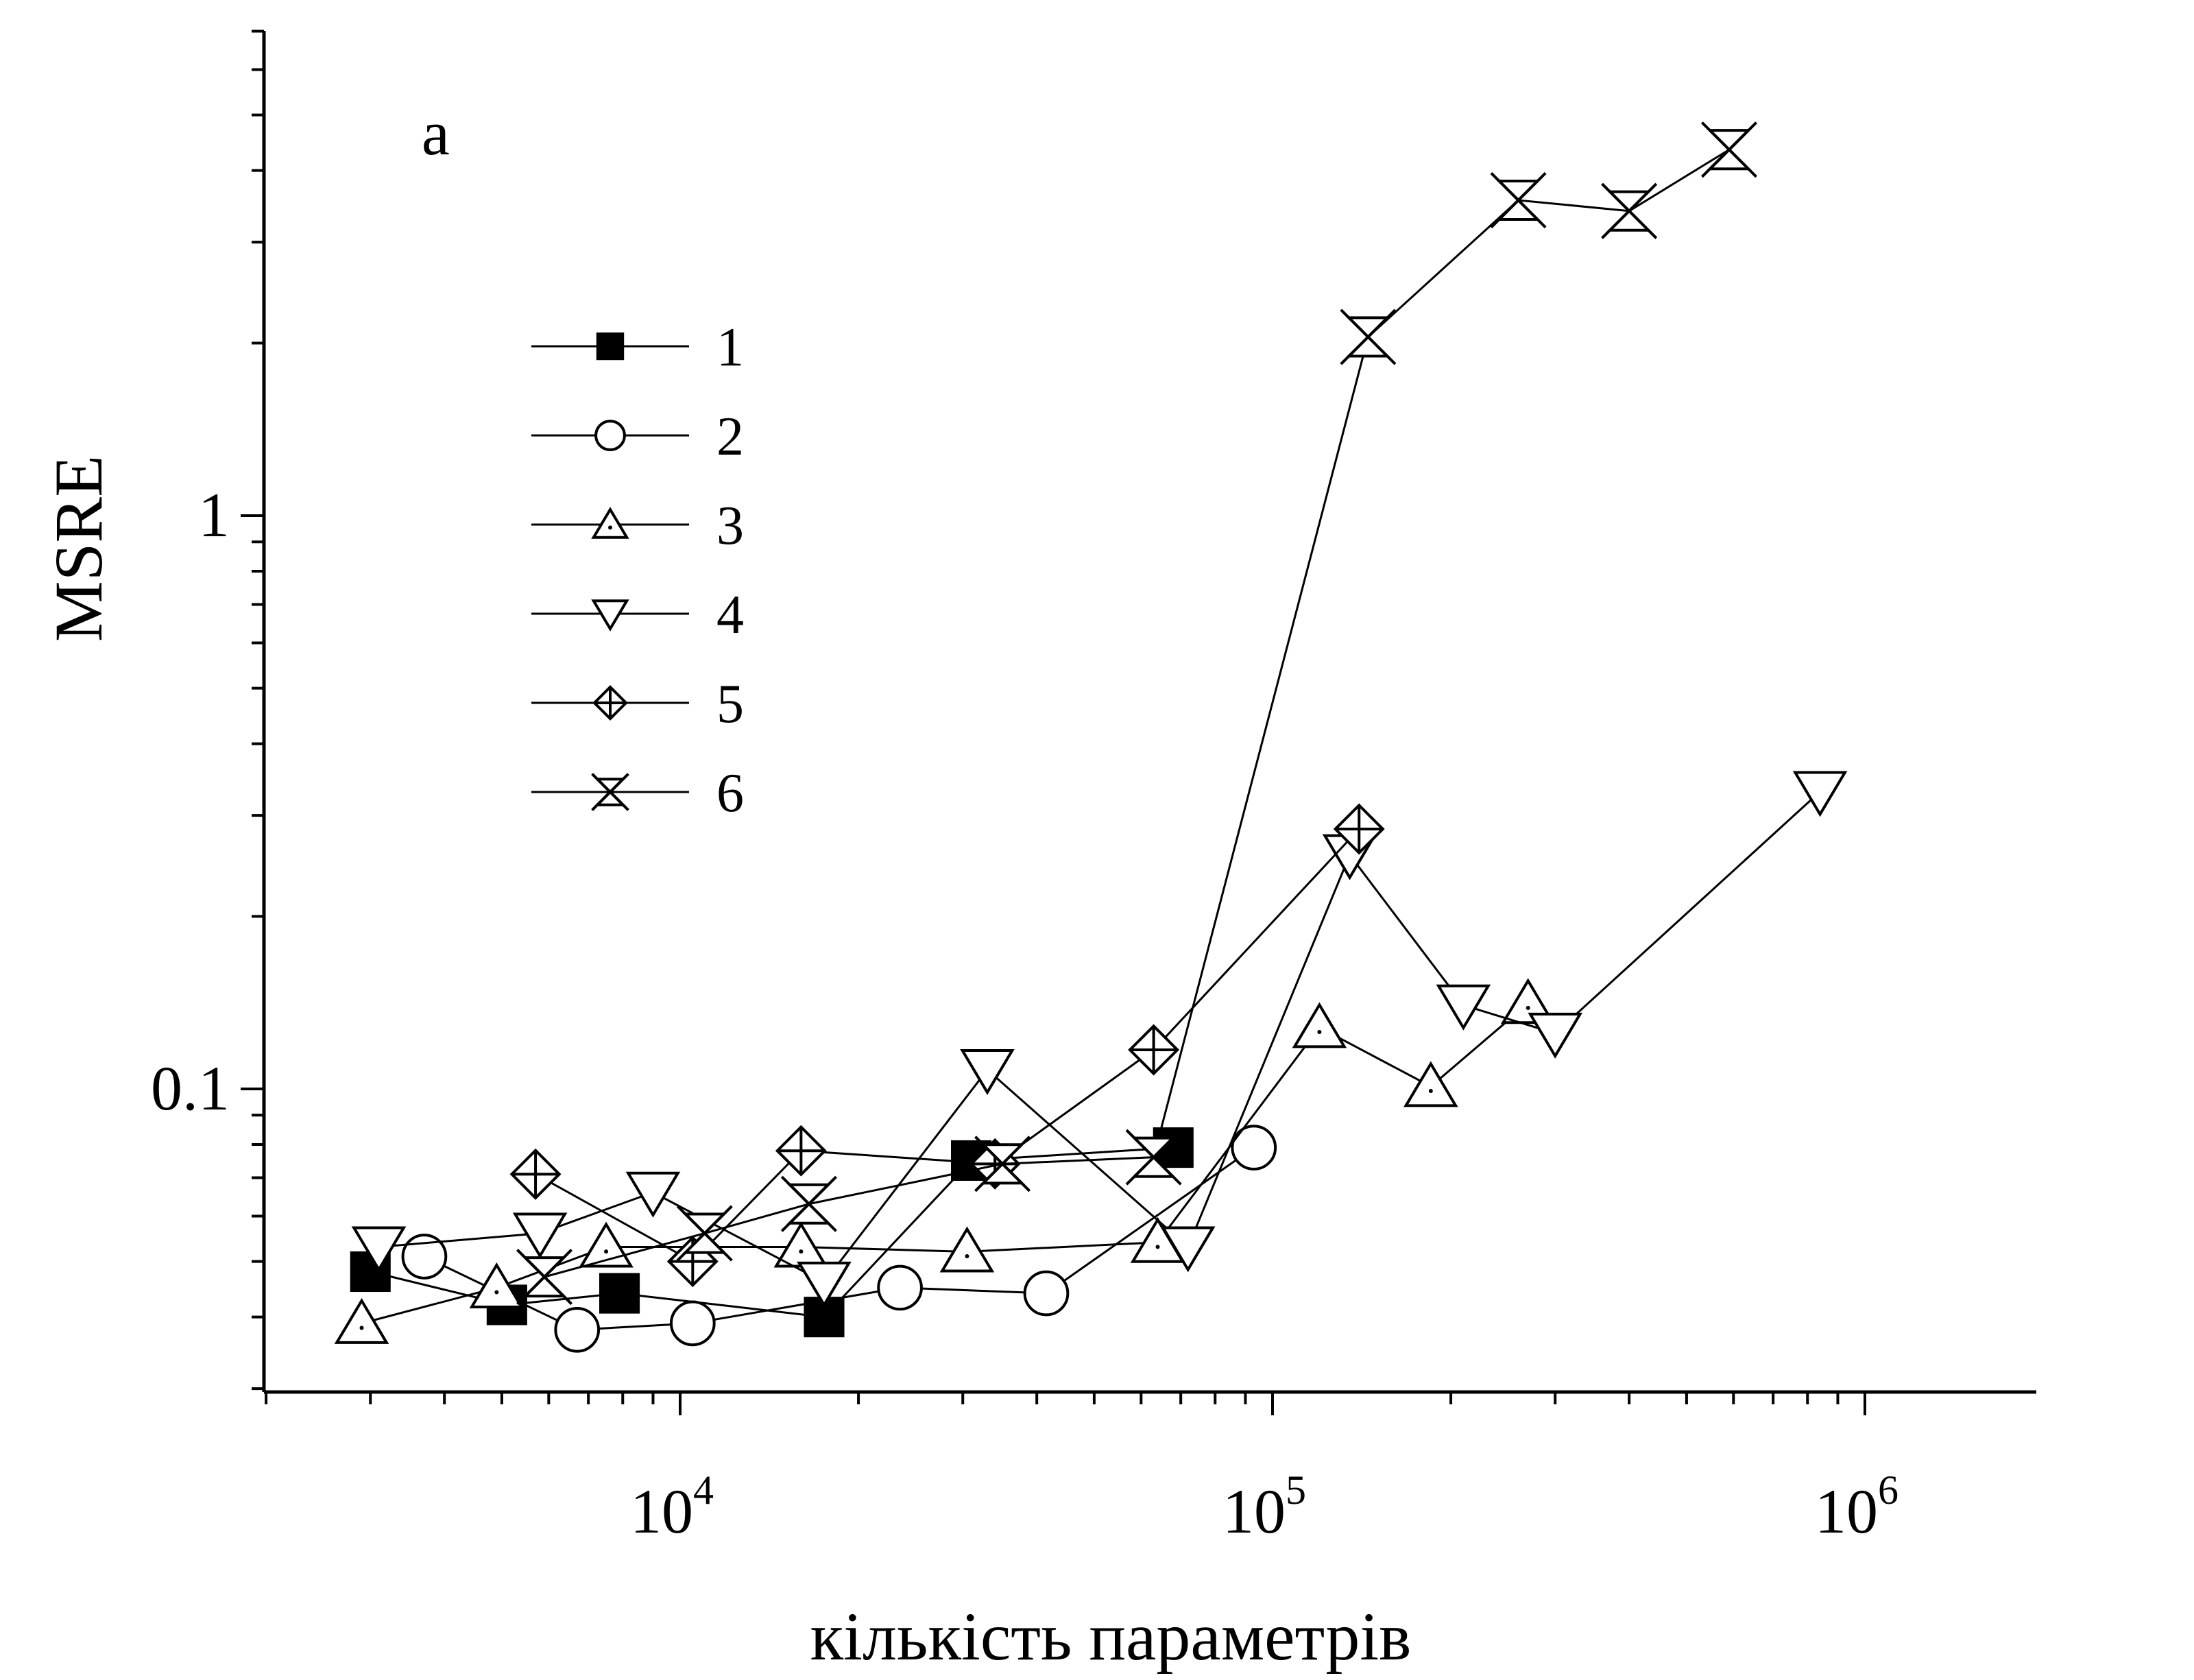  What do you see at coordinates (637, 437) in the screenshot?
I see `legend-item-2: 2` at bounding box center [637, 437].